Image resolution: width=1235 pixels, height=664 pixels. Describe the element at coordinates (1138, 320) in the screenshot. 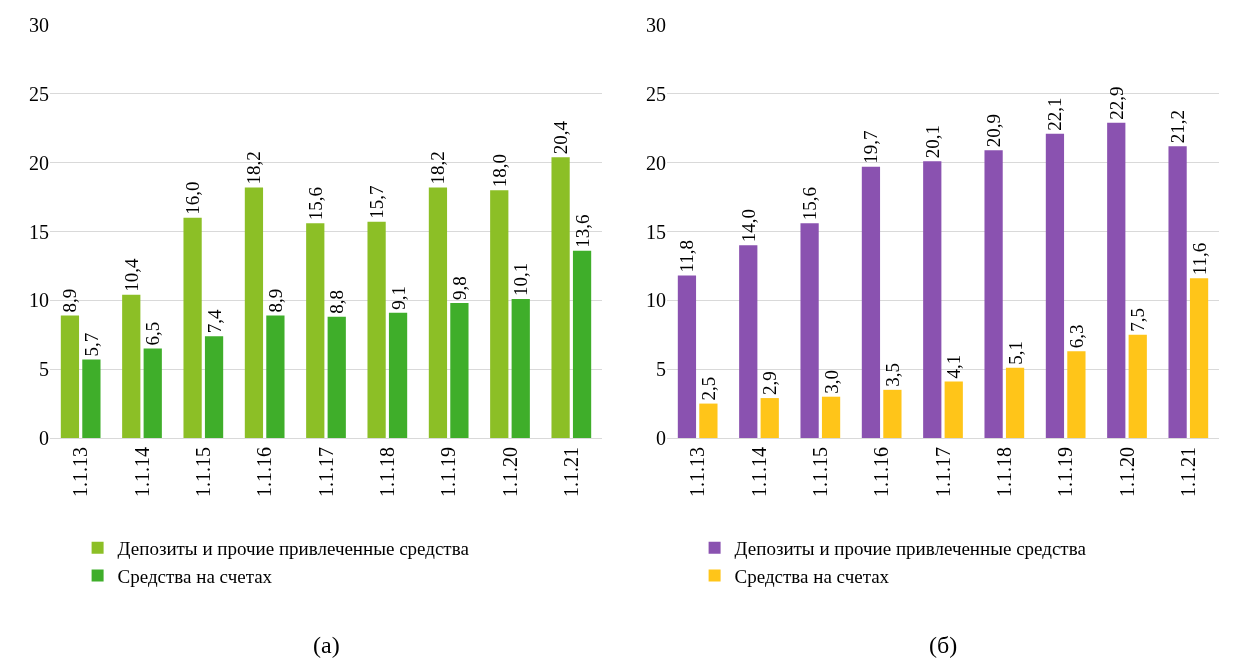

I see `data-label: 7,5` at that location.